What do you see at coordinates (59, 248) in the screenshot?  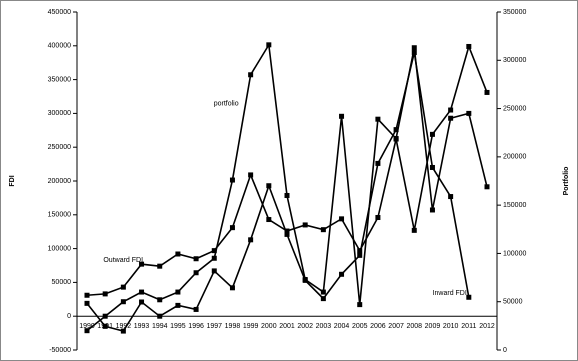 I see `y-tick-label: 100000` at bounding box center [59, 248].